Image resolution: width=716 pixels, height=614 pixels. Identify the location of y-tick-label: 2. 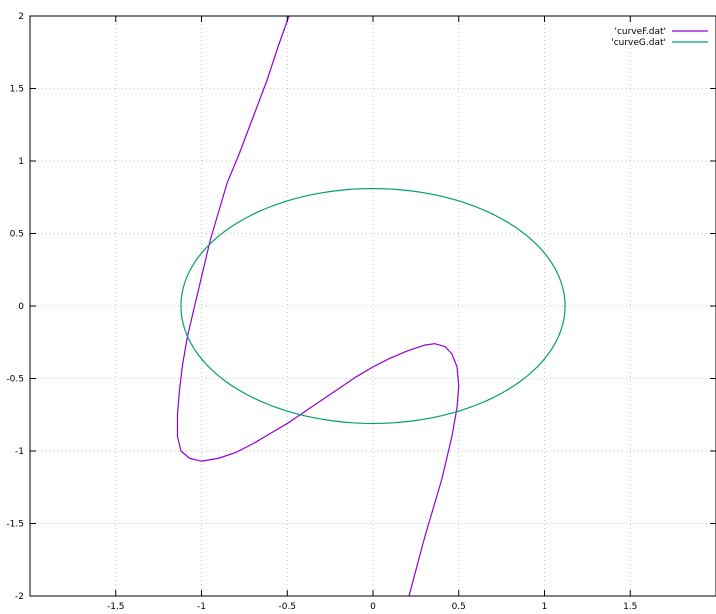
(21, 17).